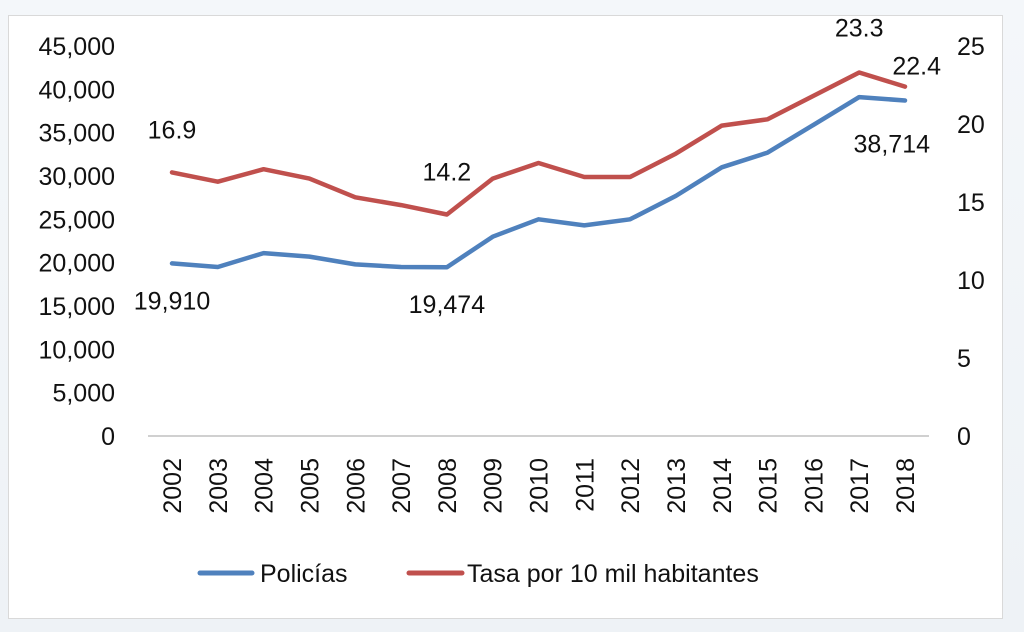 Image resolution: width=1024 pixels, height=632 pixels. Describe the element at coordinates (971, 203) in the screenshot. I see `y-tick-right: 15` at that location.